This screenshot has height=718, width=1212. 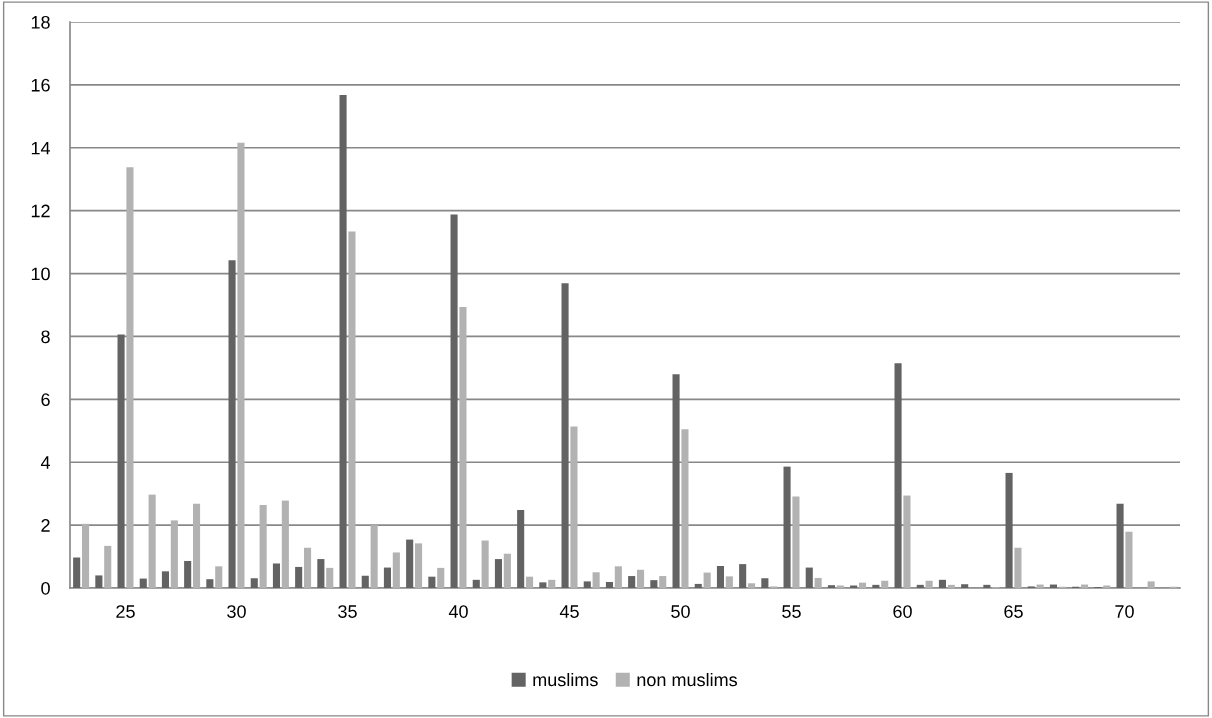 I want to click on y-tick-label: 2, so click(x=45, y=525).